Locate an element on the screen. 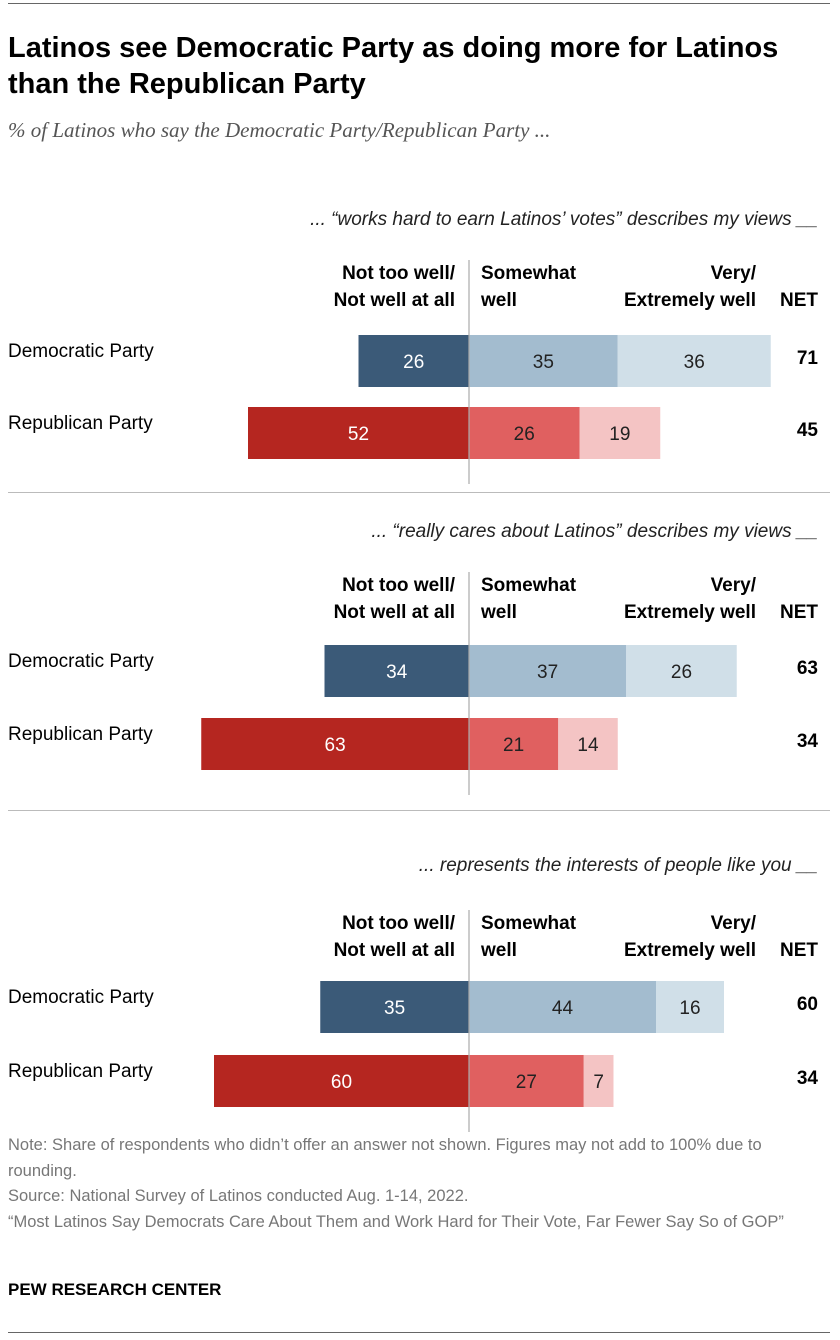 The width and height of the screenshot is (840, 1340). data-label-not_well: 34 is located at coordinates (397, 672).